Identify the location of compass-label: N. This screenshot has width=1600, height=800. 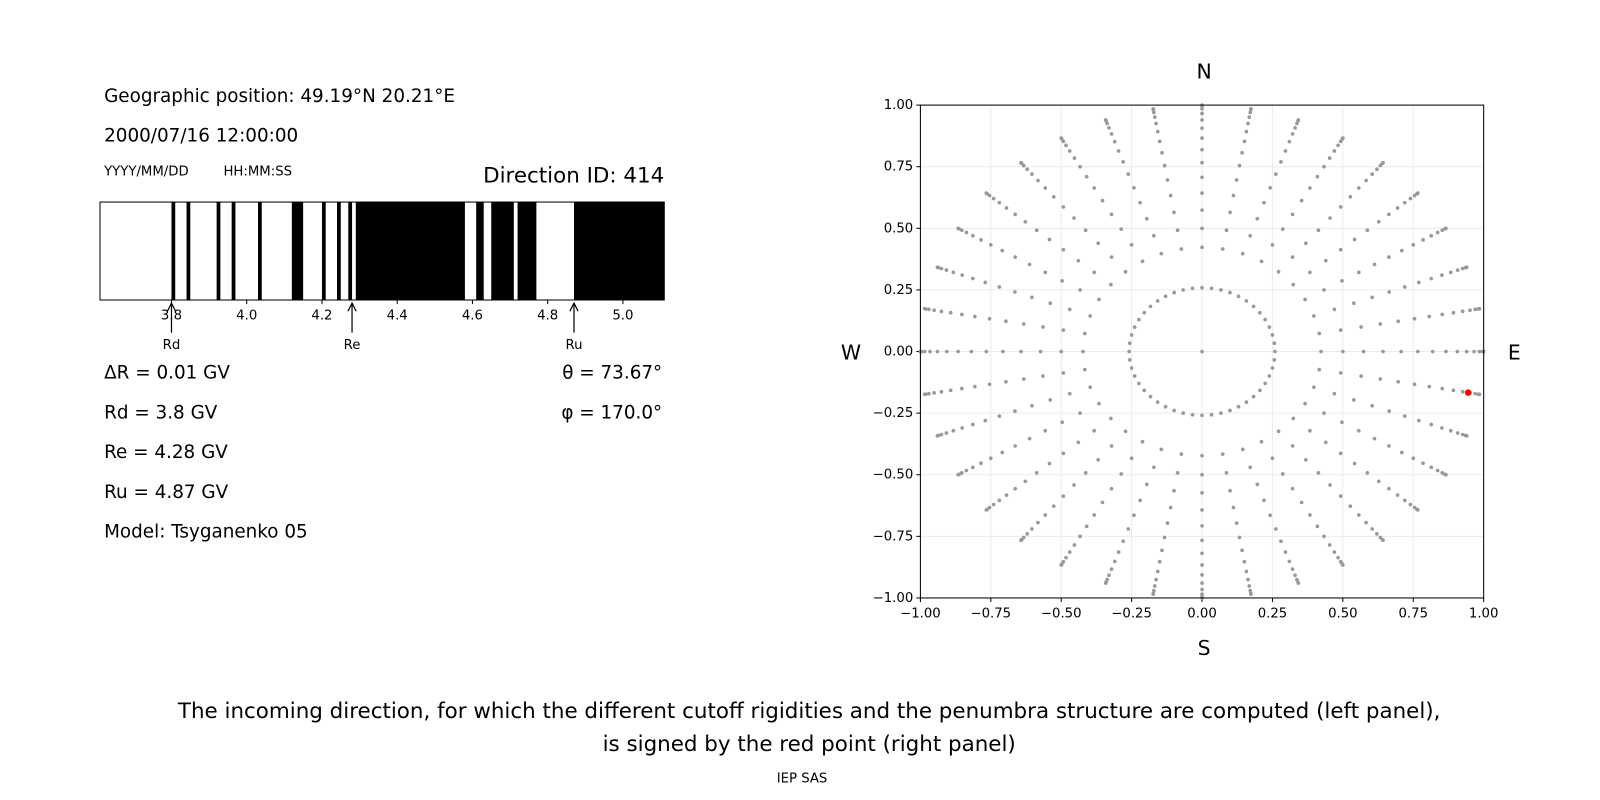
(1203, 71).